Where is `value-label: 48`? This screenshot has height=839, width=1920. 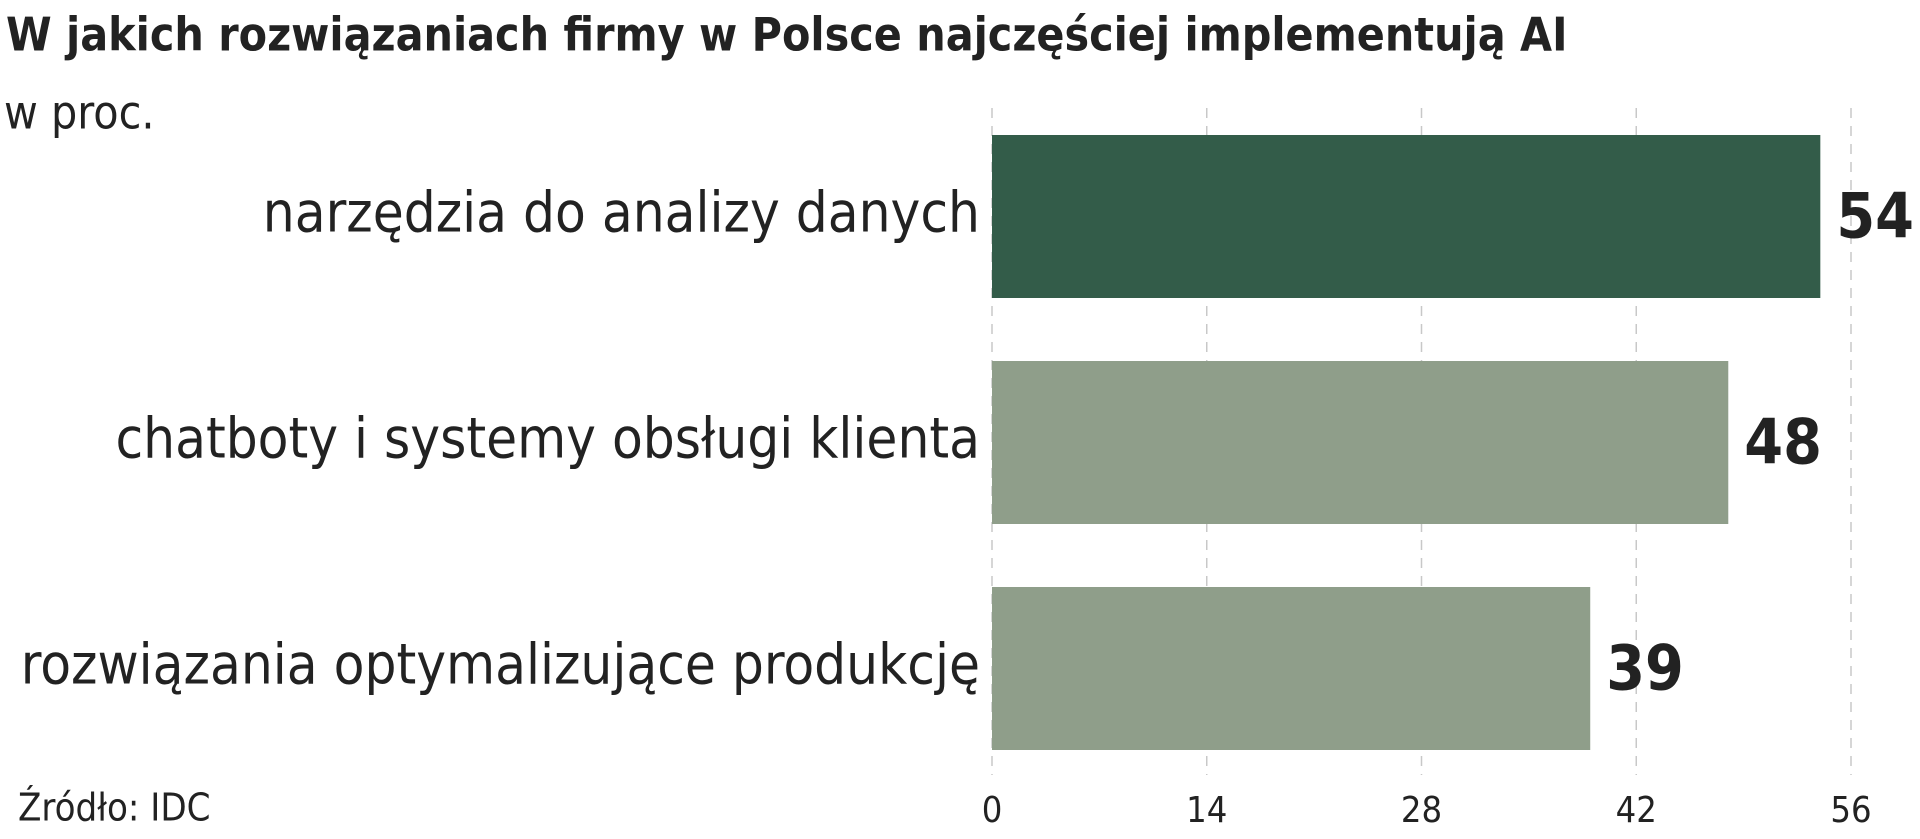 value-label: 48 is located at coordinates (1783, 442).